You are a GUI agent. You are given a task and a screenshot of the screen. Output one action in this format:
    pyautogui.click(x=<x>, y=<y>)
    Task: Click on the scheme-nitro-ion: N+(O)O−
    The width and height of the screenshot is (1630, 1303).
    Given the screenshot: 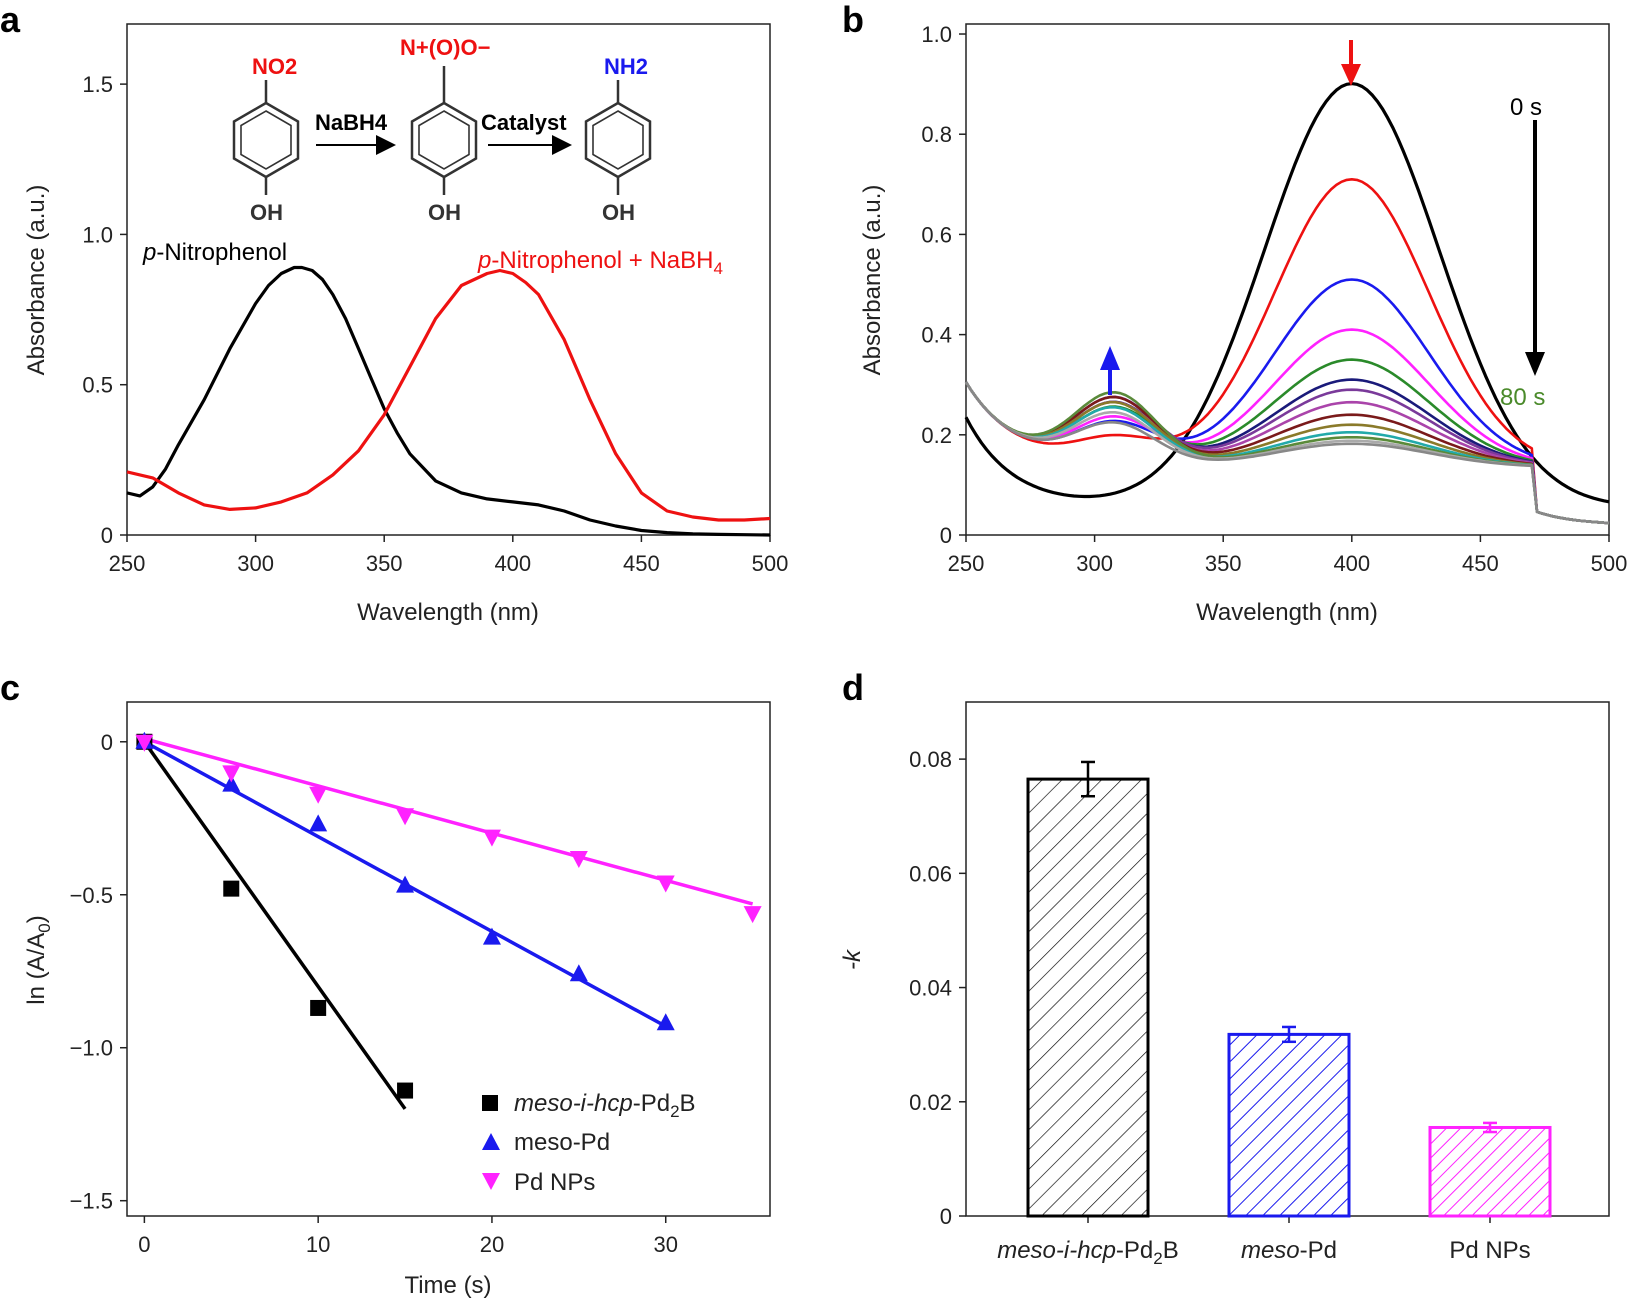 What is the action you would take?
    pyautogui.click(x=445, y=47)
    